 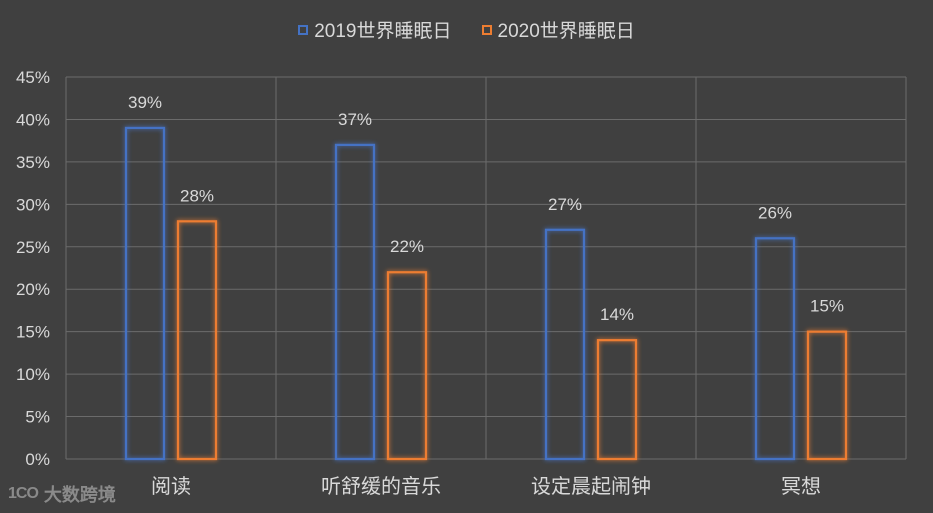 I want to click on chart-legend: 2019世界睡眠日 2020世界睡眠日, so click(x=466, y=29).